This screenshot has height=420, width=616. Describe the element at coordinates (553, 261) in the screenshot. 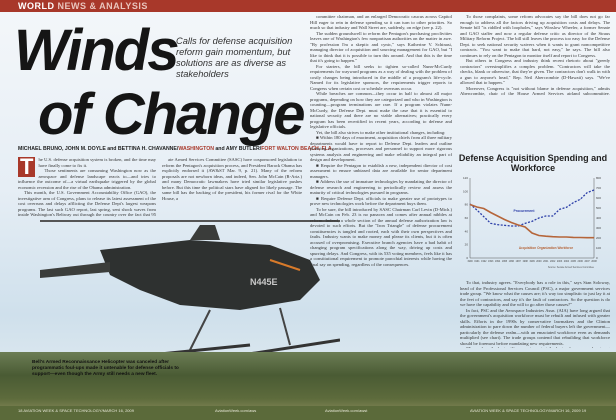

I see `x-tick-label: 2002` at that location.